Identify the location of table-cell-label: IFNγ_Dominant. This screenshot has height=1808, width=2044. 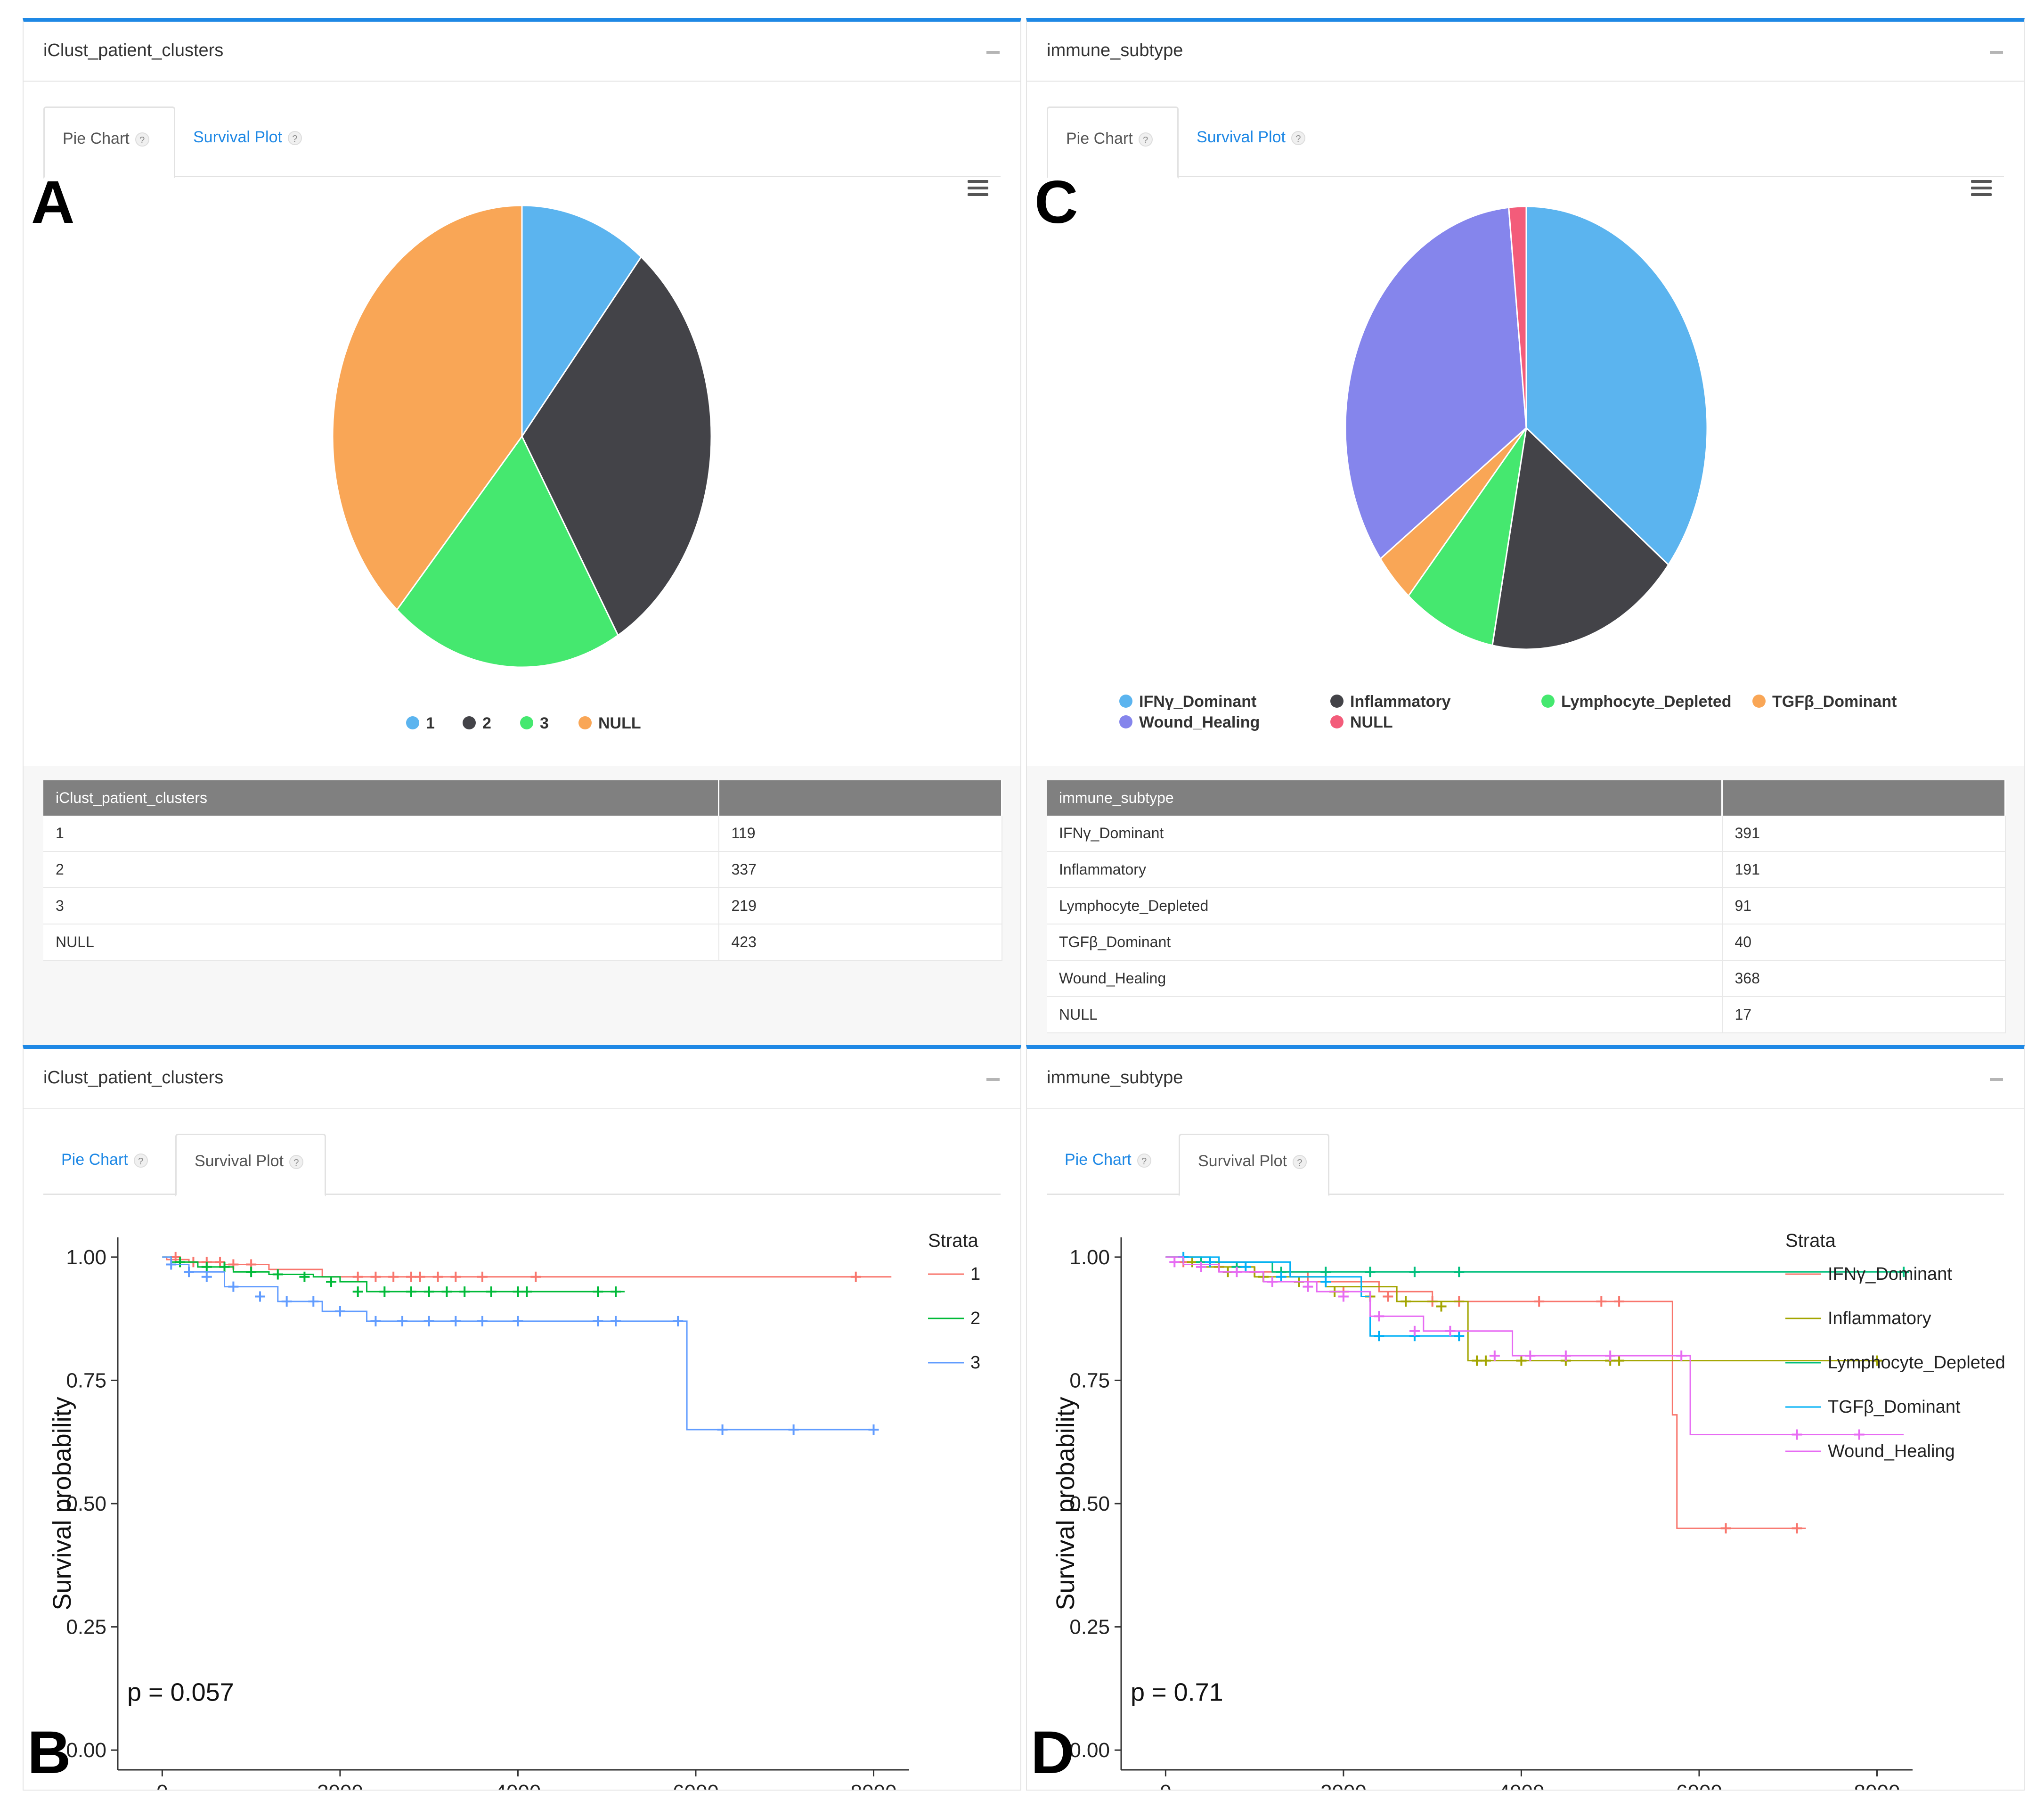
(1385, 834).